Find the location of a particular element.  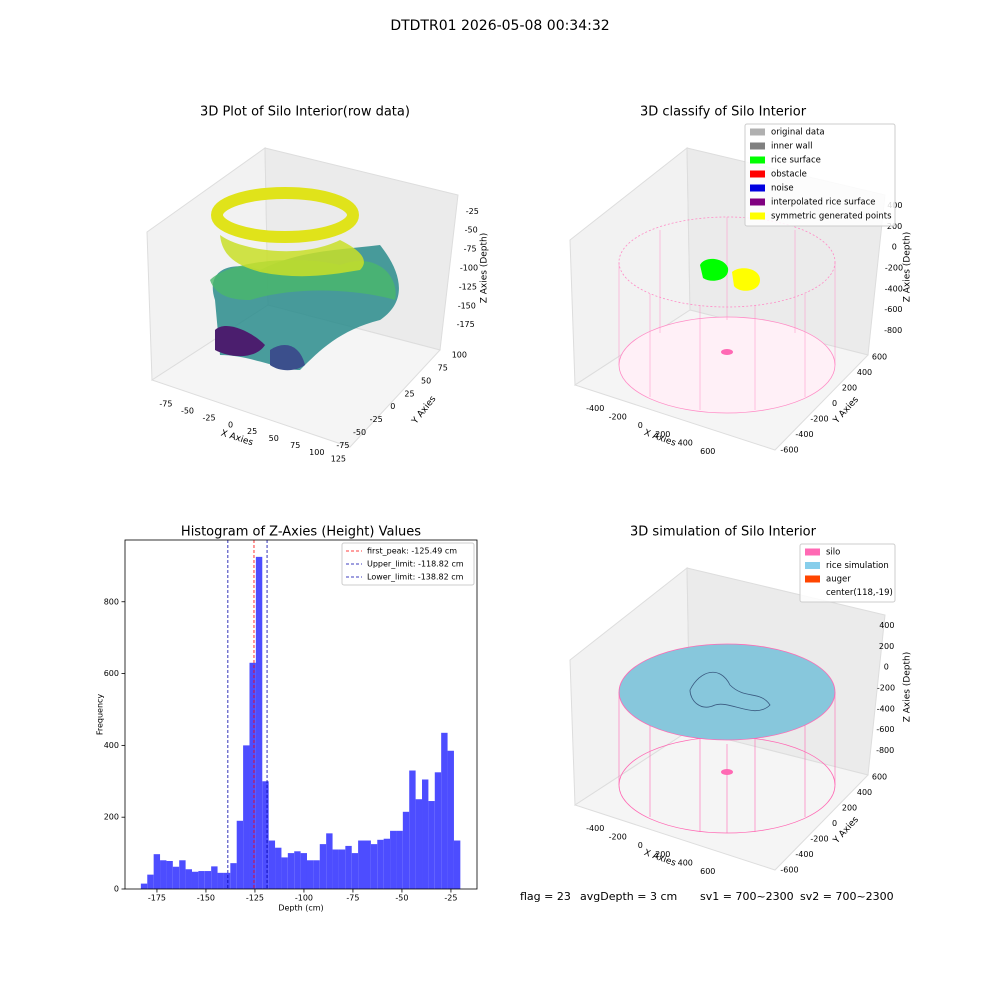

footer-text: sv2 = 700~2300 is located at coordinates (847, 896).